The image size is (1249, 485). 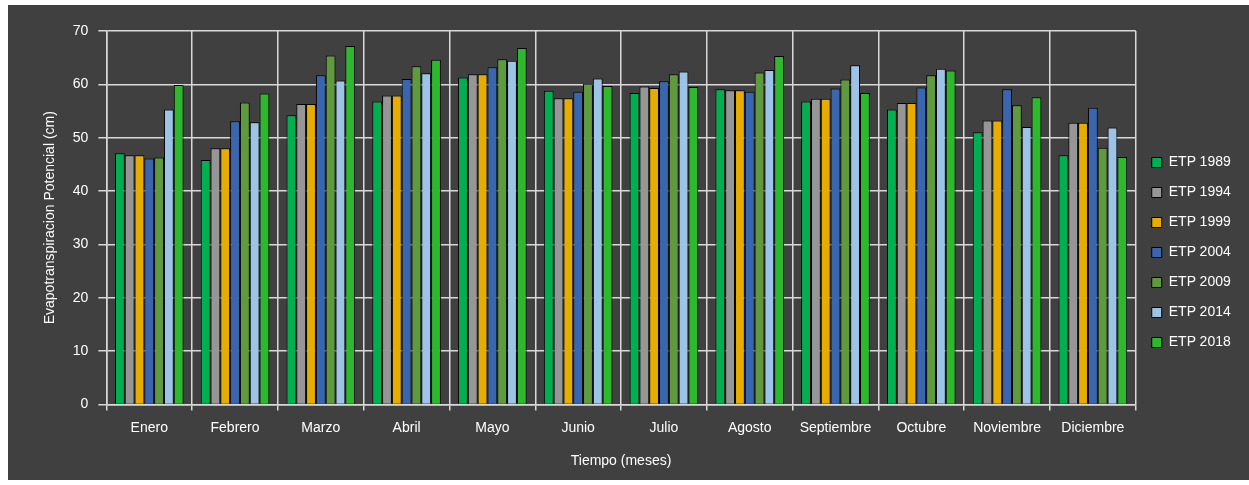 What do you see at coordinates (80, 296) in the screenshot?
I see `y-tick-label: 20` at bounding box center [80, 296].